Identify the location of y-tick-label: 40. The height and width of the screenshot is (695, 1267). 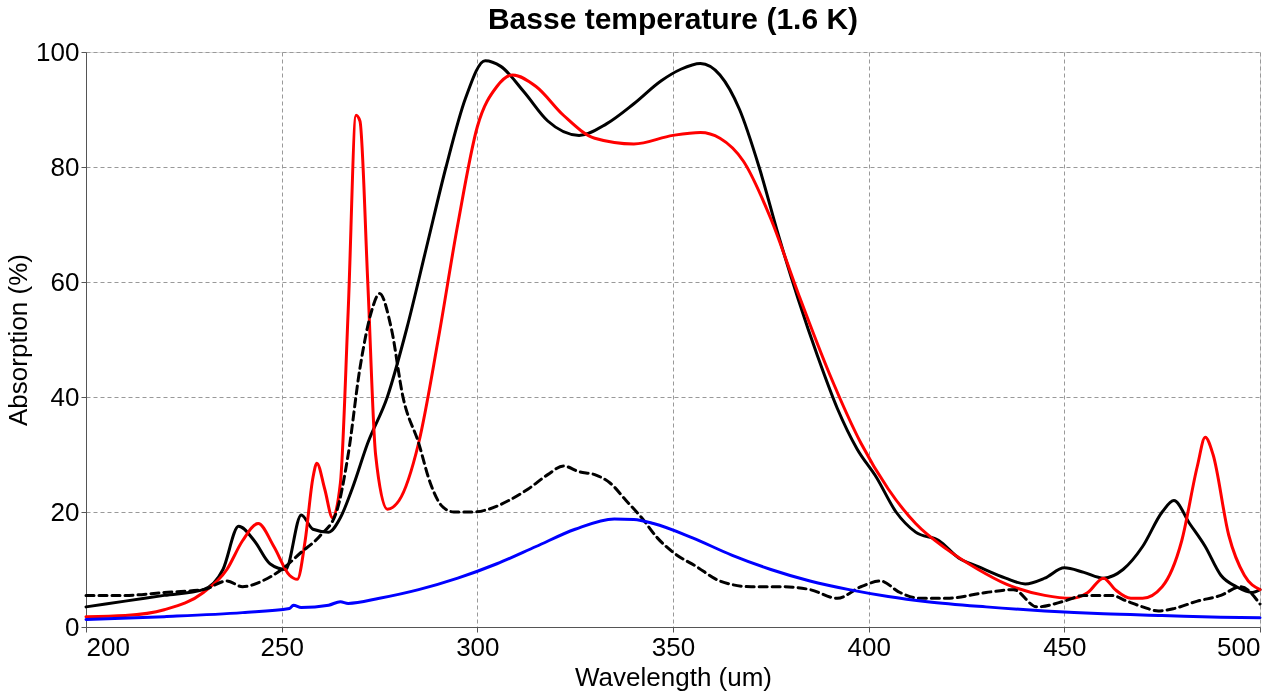
(65, 396).